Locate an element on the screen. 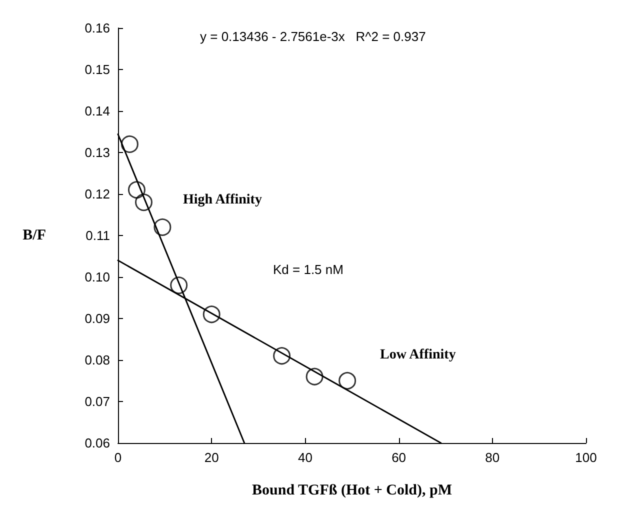  y-tick-label: 0.16 is located at coordinates (97, 28).